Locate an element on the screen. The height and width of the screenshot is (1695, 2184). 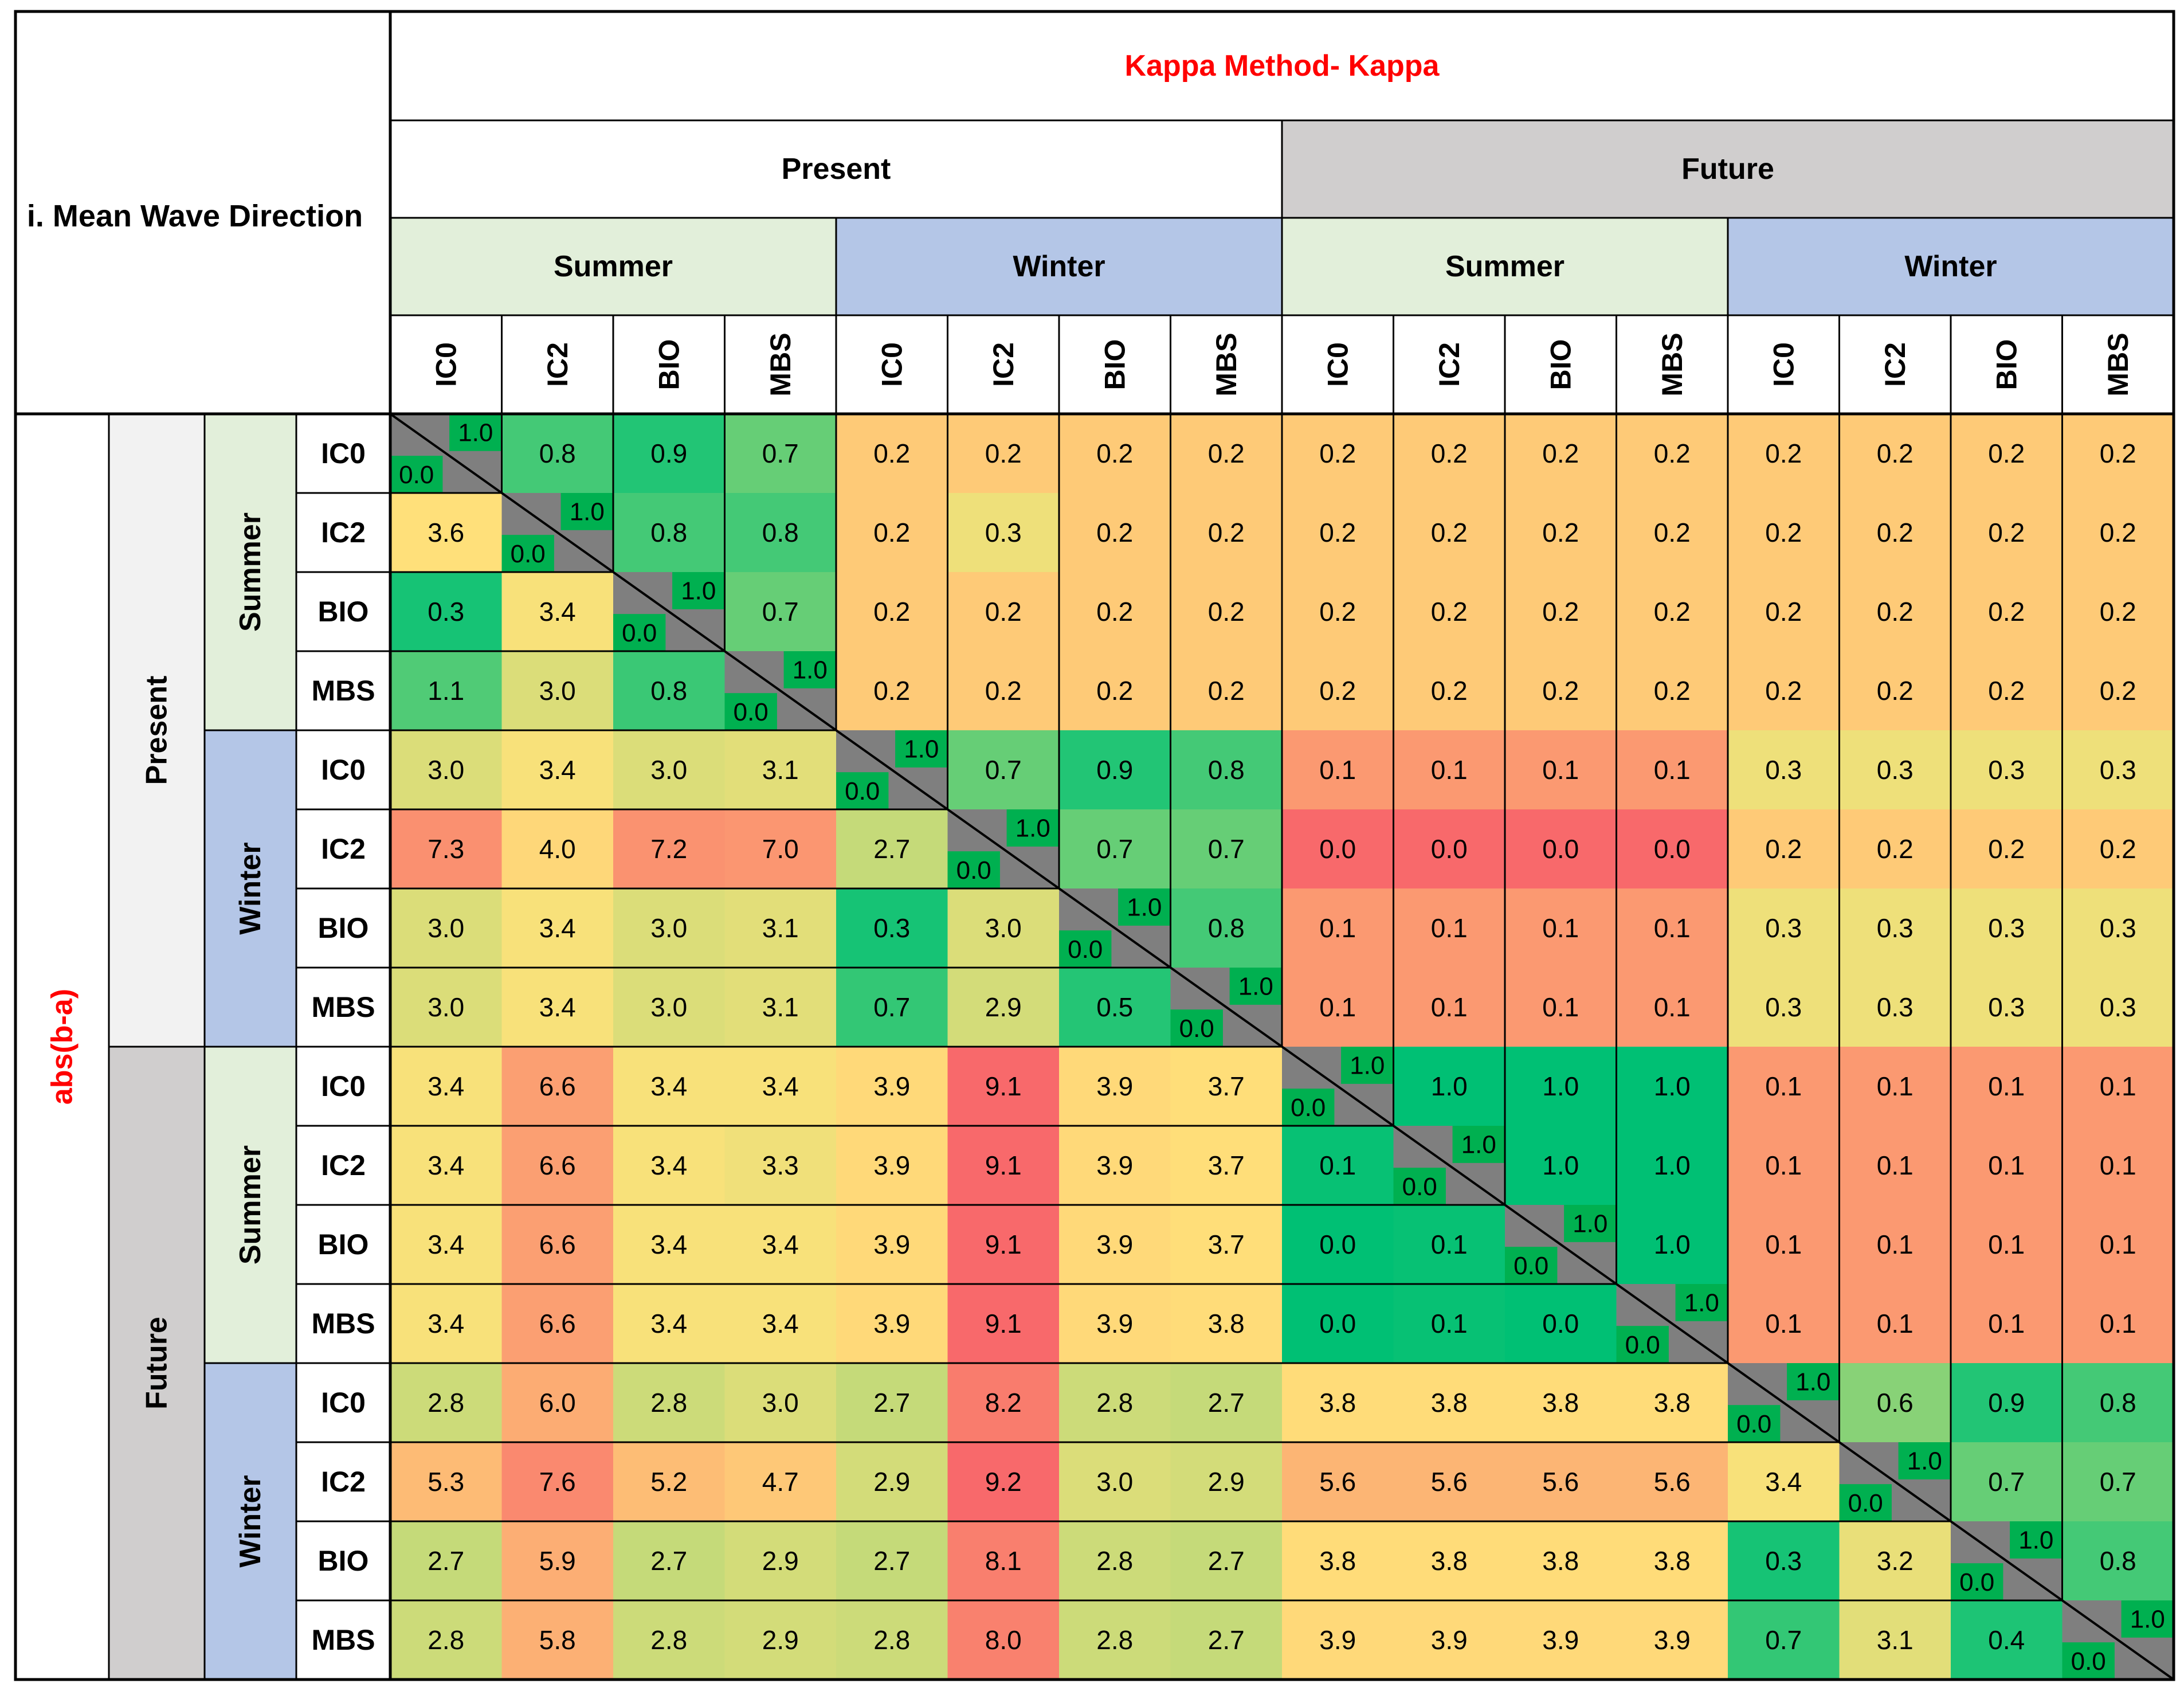
header-season-label: Summer is located at coordinates (1505, 266).